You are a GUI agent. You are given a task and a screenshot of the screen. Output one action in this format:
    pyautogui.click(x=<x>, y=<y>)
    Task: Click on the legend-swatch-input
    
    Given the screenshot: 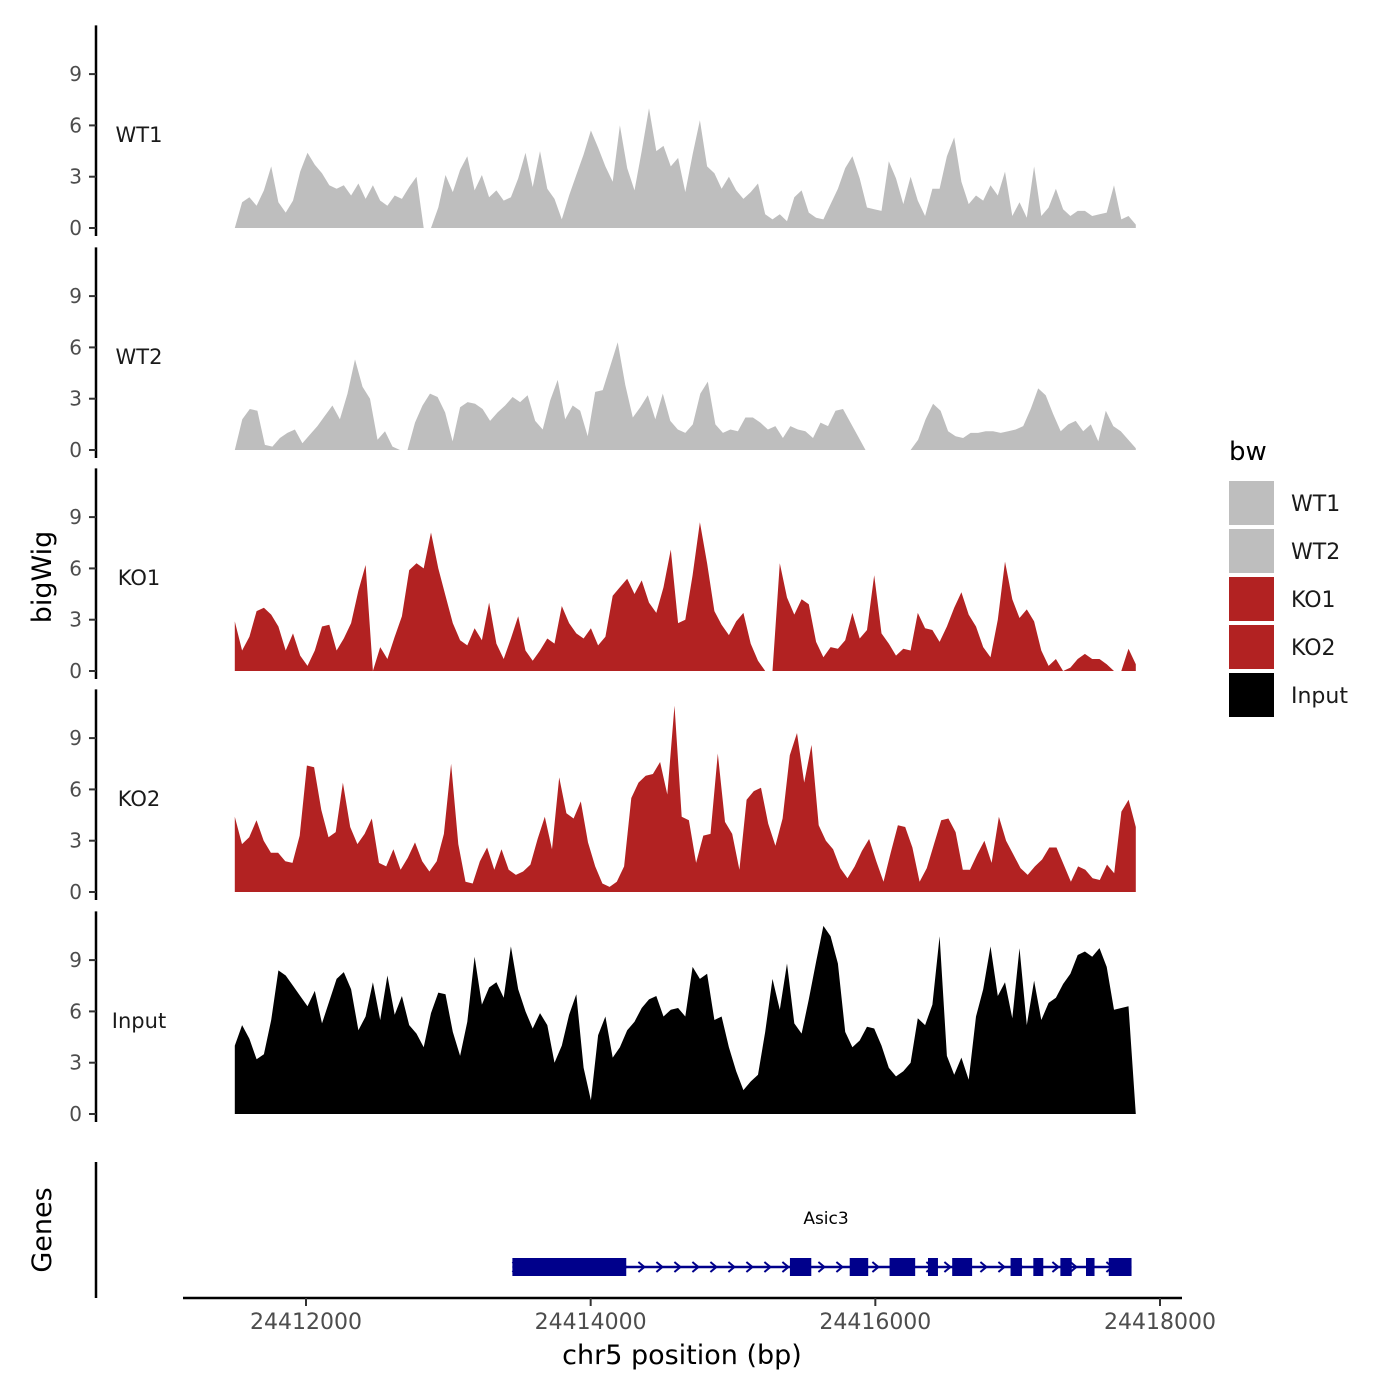 What is the action you would take?
    pyautogui.click(x=1251, y=695)
    